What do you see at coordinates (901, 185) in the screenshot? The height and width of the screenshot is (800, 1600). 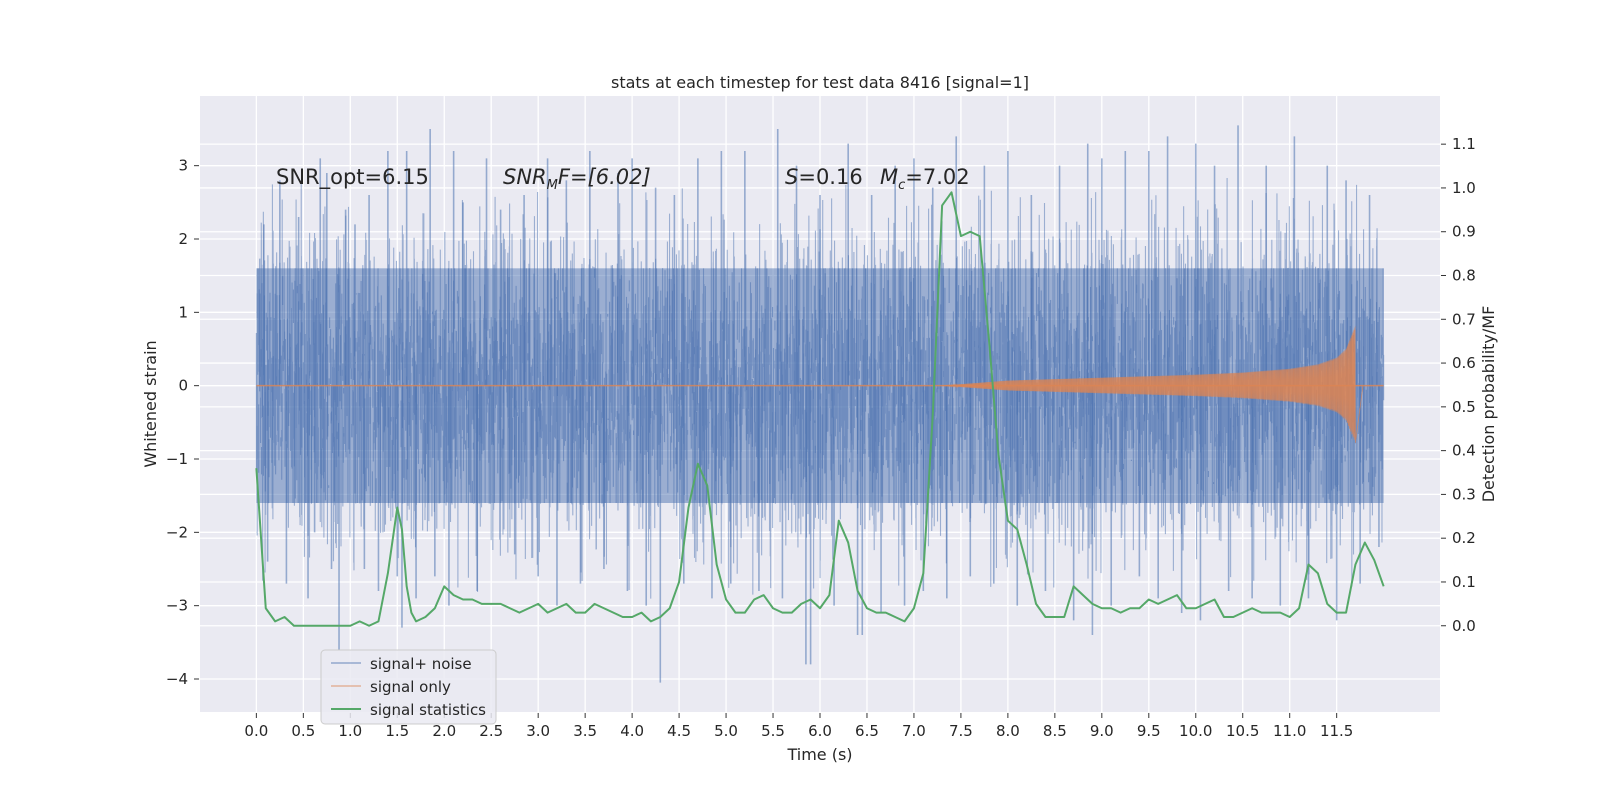 I see `mc-subscript: c` at bounding box center [901, 185].